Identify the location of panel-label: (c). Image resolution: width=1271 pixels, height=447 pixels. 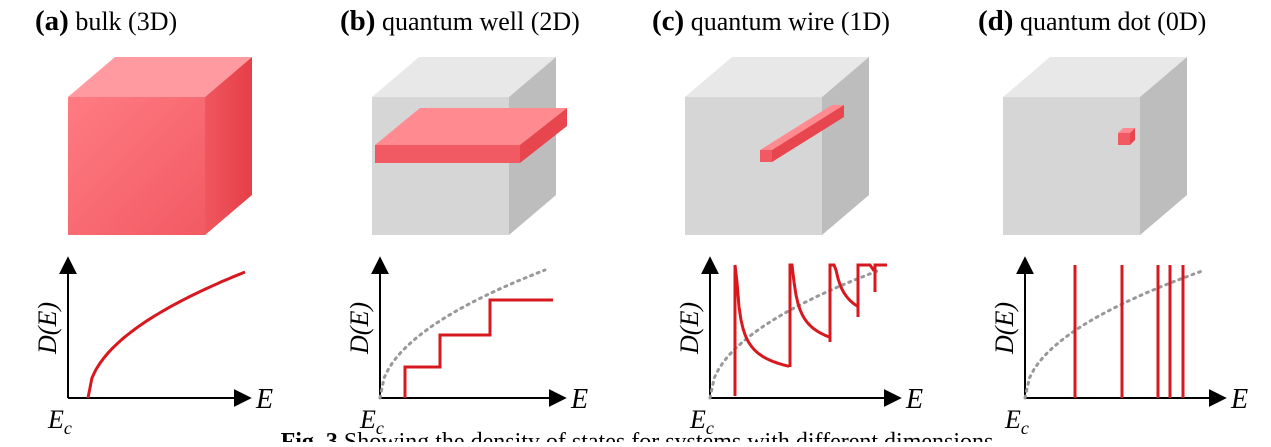
(668, 21).